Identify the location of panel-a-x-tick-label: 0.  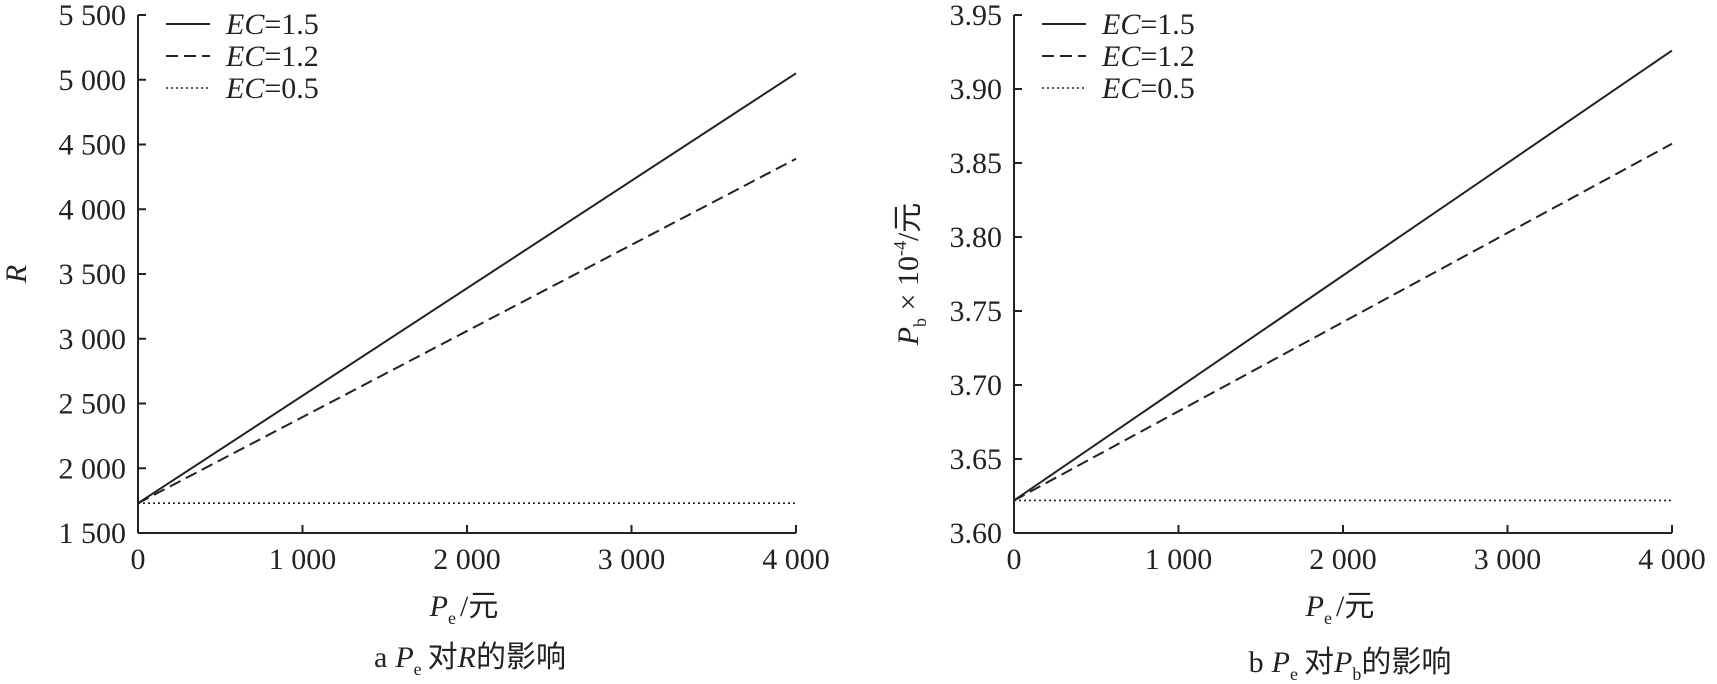
(138, 559).